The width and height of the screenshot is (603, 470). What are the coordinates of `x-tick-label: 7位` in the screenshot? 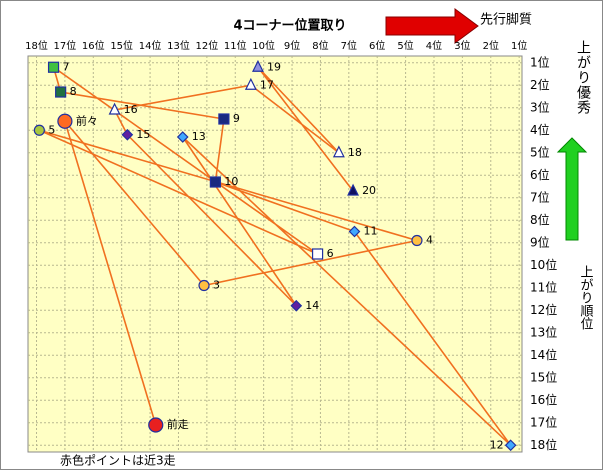 It's located at (349, 45).